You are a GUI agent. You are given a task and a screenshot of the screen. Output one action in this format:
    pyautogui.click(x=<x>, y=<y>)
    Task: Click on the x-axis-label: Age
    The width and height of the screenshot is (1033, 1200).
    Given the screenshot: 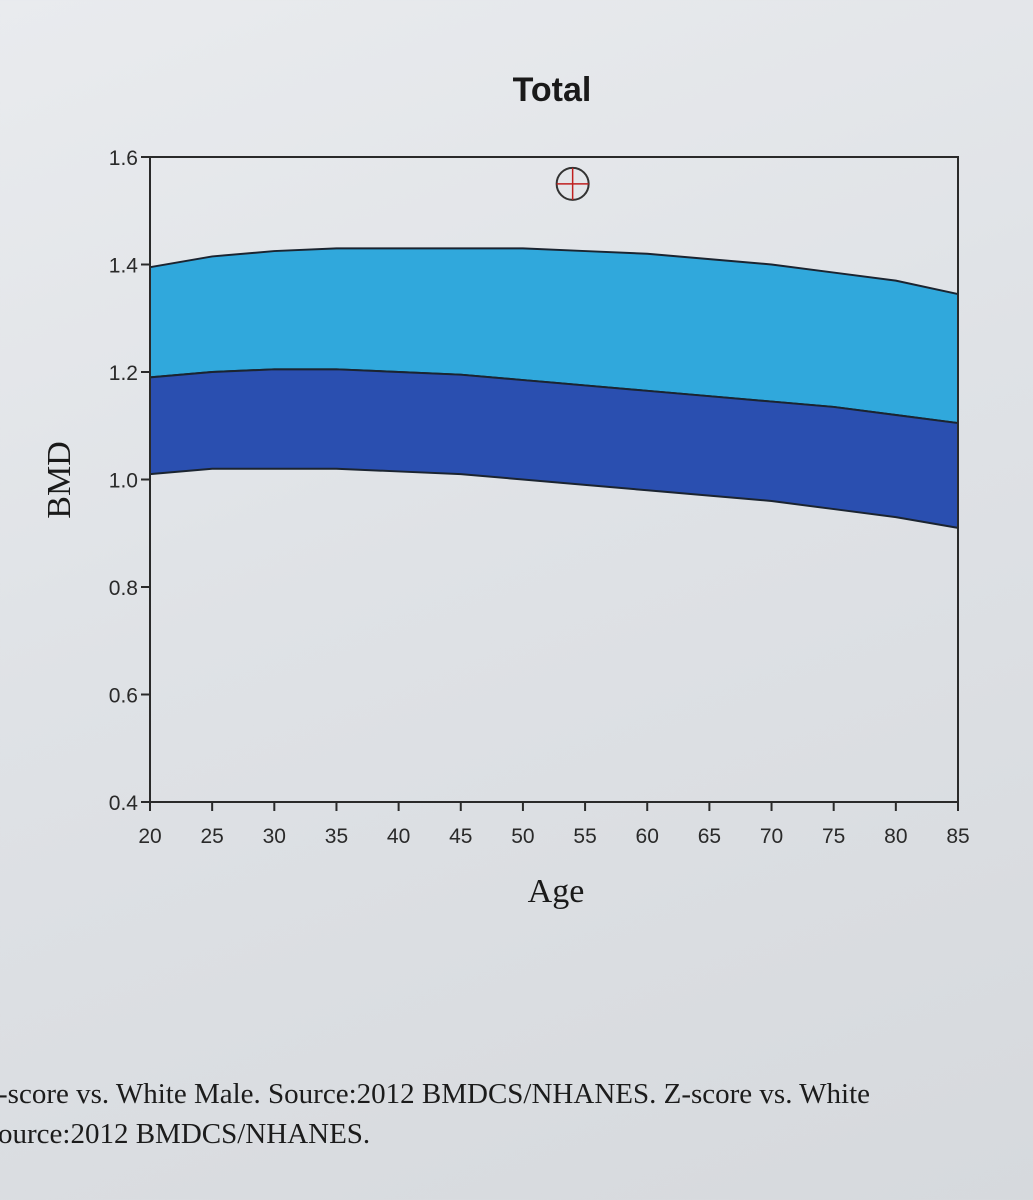 What is the action you would take?
    pyautogui.click(x=556, y=891)
    